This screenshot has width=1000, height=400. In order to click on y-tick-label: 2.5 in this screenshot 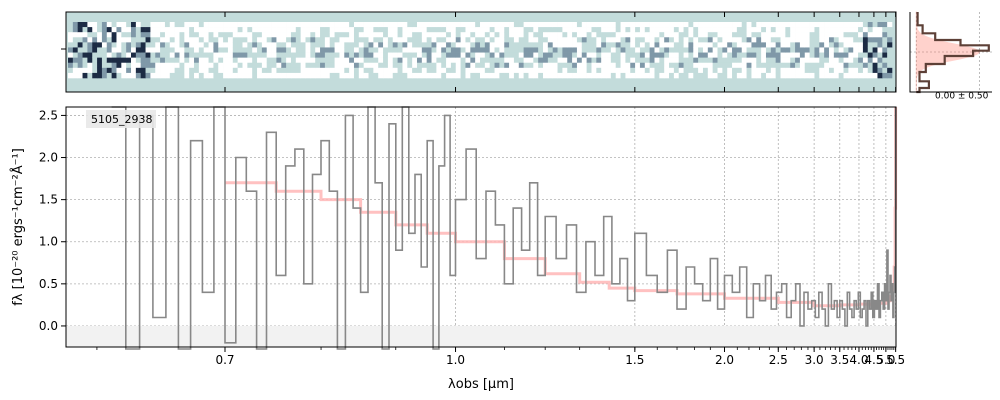, I will do `click(48, 115)`.